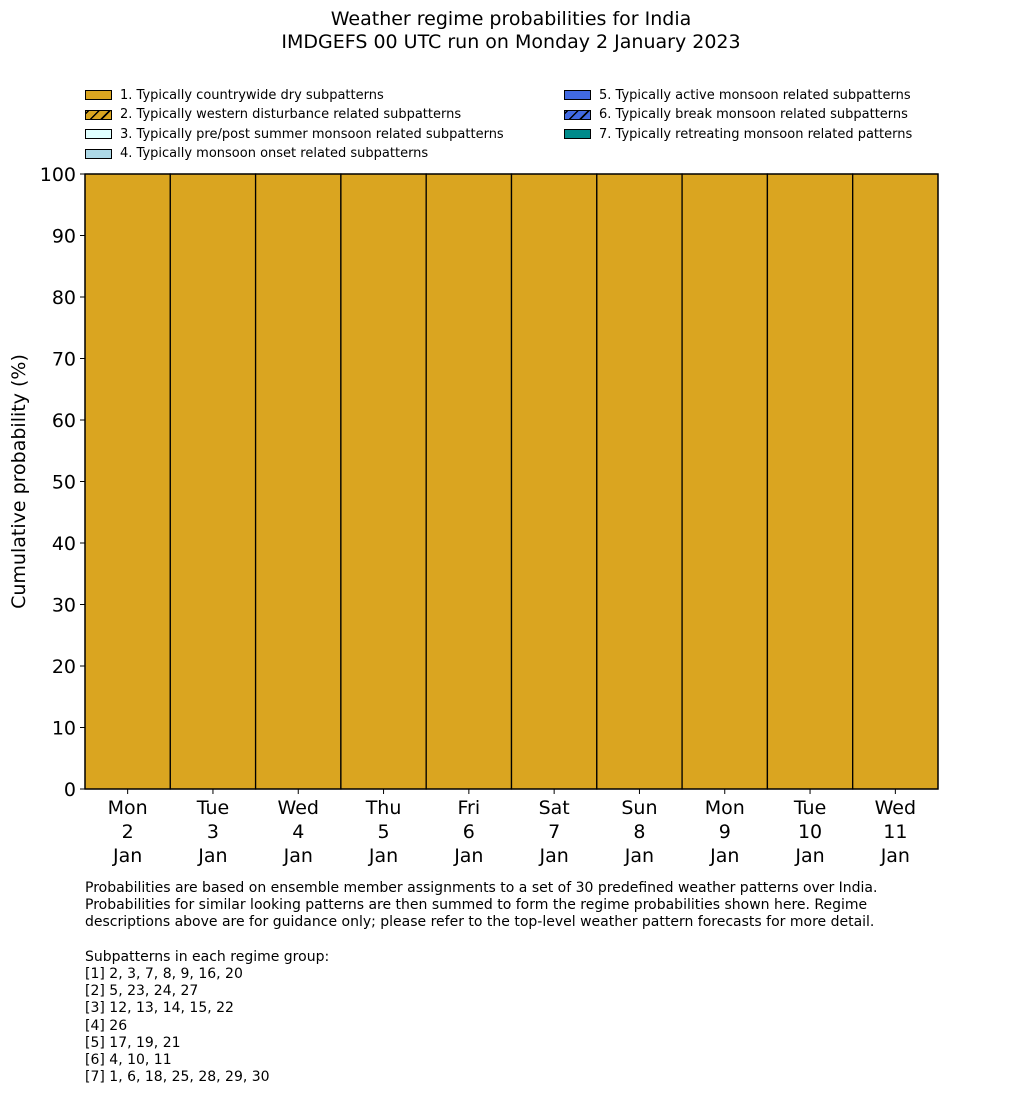  Describe the element at coordinates (213, 832) in the screenshot. I see `x-tick-label: 3` at that location.